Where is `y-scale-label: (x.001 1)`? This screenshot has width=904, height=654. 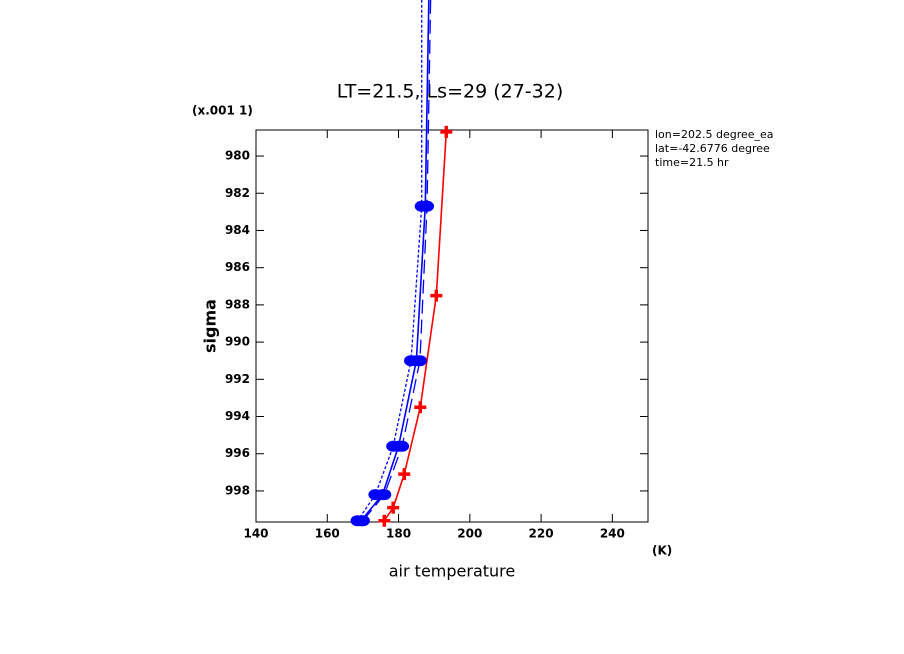 y-scale-label: (x.001 1) is located at coordinates (222, 111).